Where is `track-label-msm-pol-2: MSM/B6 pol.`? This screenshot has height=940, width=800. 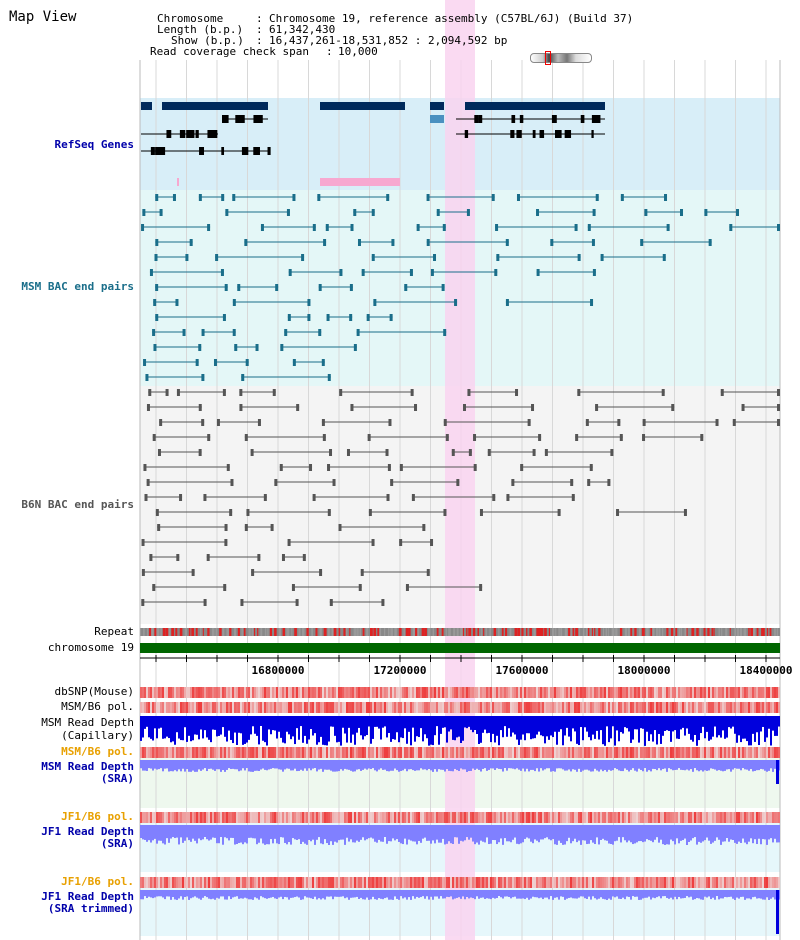 track-label-msm-pol-2: MSM/B6 pol. is located at coordinates (97, 751).